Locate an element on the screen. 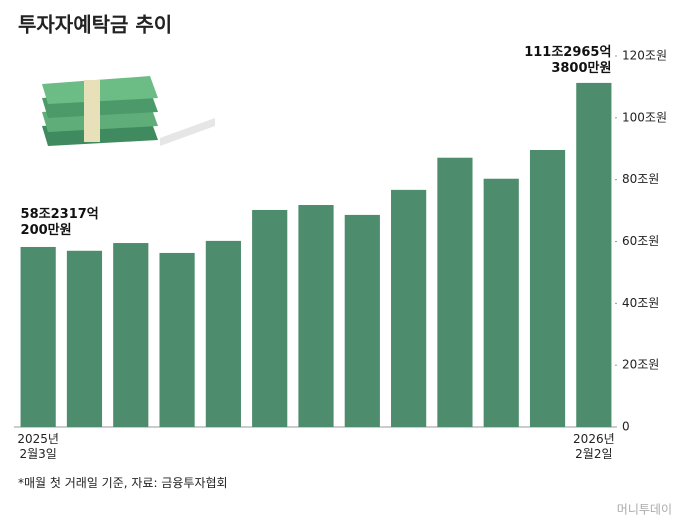 The image size is (680, 520). source-logo: 머니투데이 is located at coordinates (644, 510).